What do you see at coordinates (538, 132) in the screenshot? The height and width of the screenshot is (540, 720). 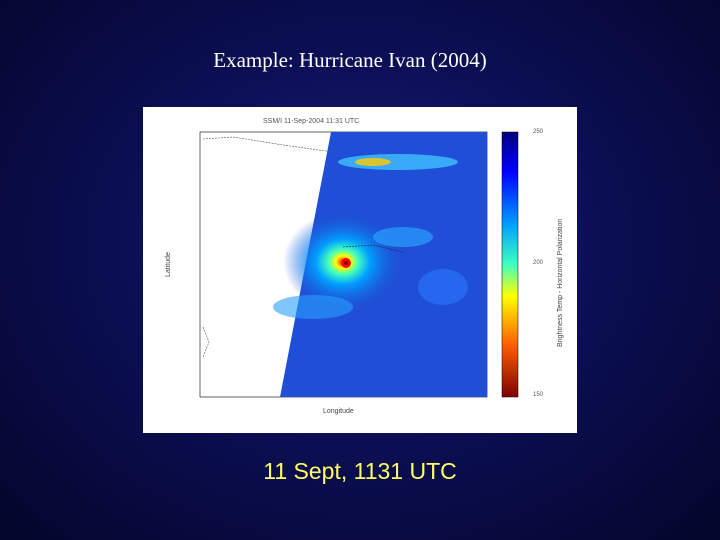 I see `colorbar-tick: 250` at bounding box center [538, 132].